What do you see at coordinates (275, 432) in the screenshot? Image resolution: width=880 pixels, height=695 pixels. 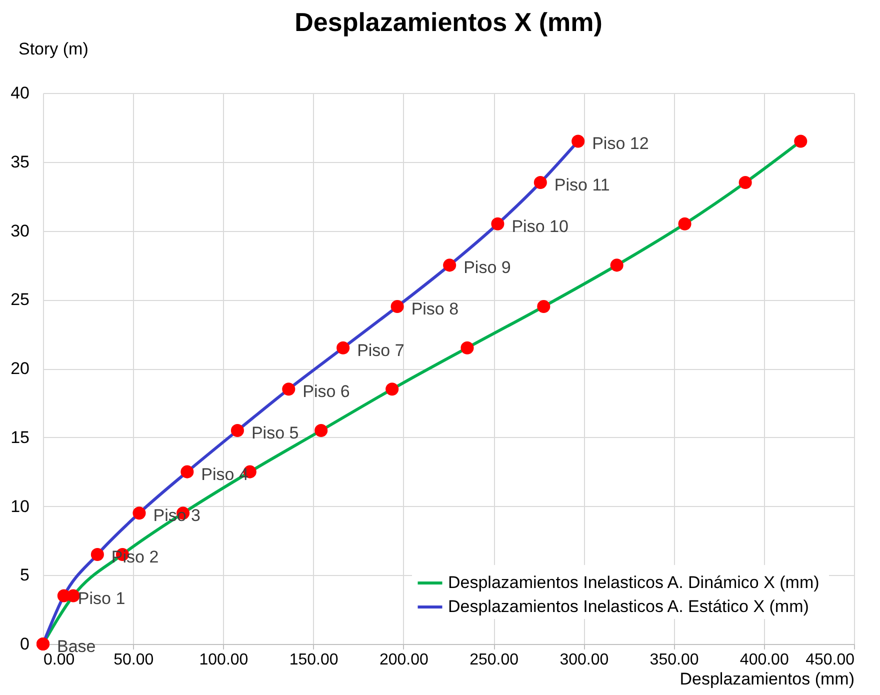 I see `annotation: Piso 5` at bounding box center [275, 432].